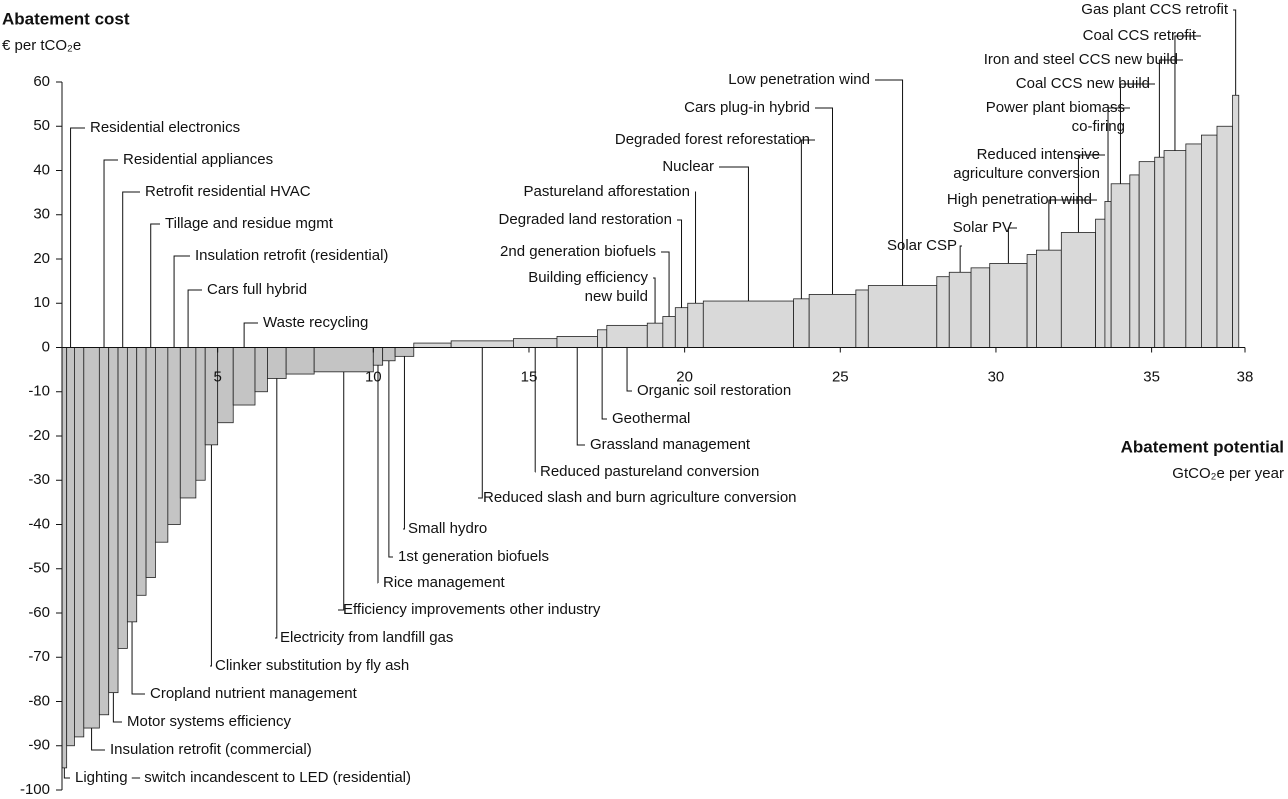 Image resolution: width=1288 pixels, height=799 pixels. I want to click on bar-label: Coal CCS new build, so click(1083, 83).